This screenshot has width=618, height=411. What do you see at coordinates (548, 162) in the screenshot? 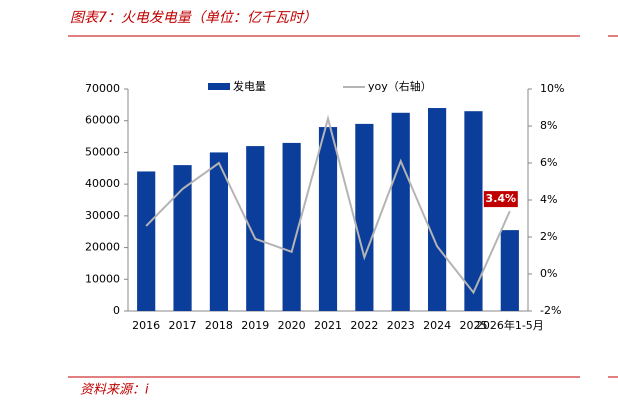
I see `y2-tick-label: 6%` at bounding box center [548, 162].